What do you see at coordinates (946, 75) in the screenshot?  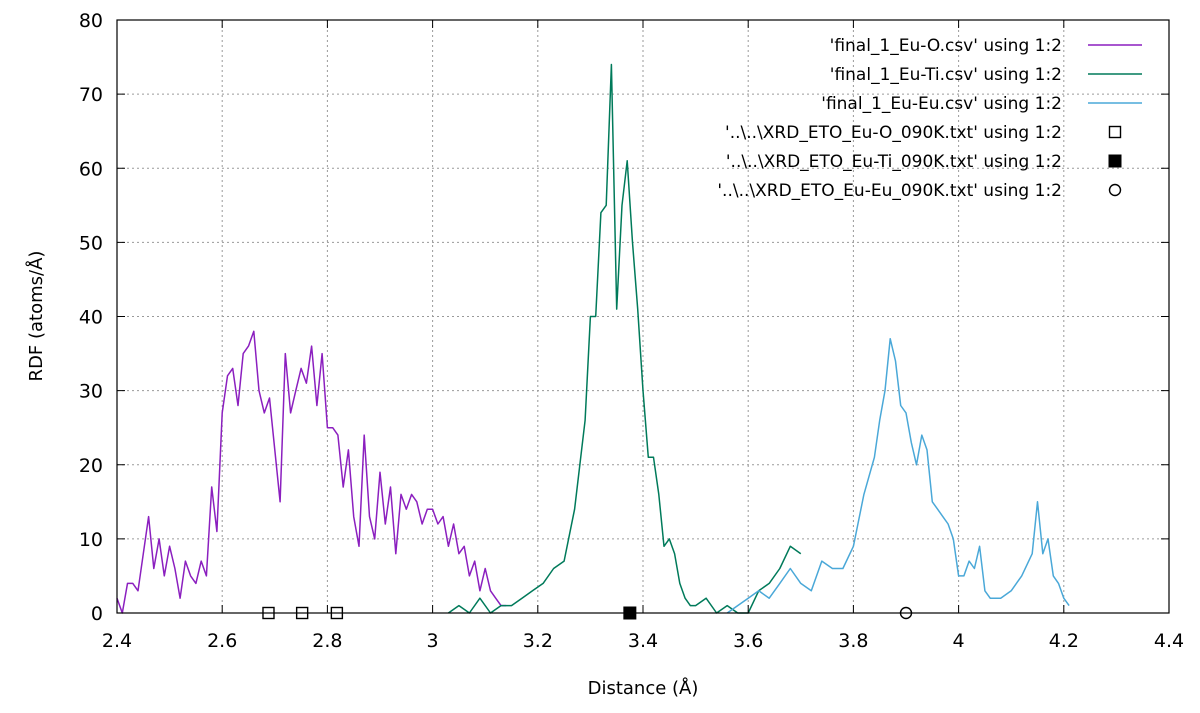 I see `legend-label: 'final_1_Eu-Ti.csv' using 1:2` at bounding box center [946, 75].